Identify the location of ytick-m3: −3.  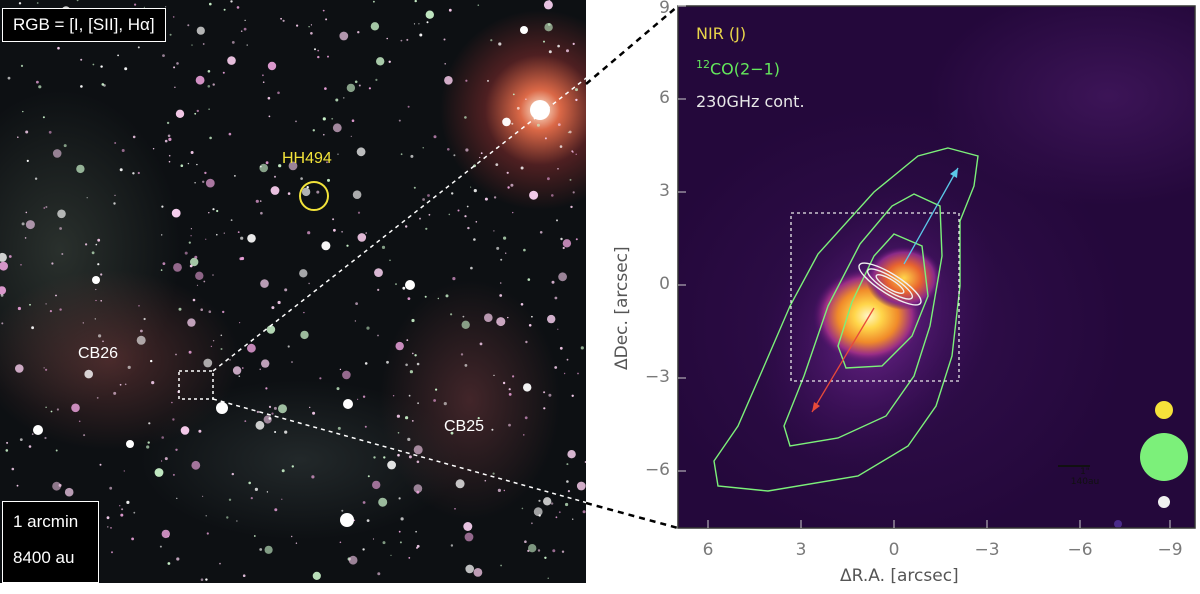
(657, 377).